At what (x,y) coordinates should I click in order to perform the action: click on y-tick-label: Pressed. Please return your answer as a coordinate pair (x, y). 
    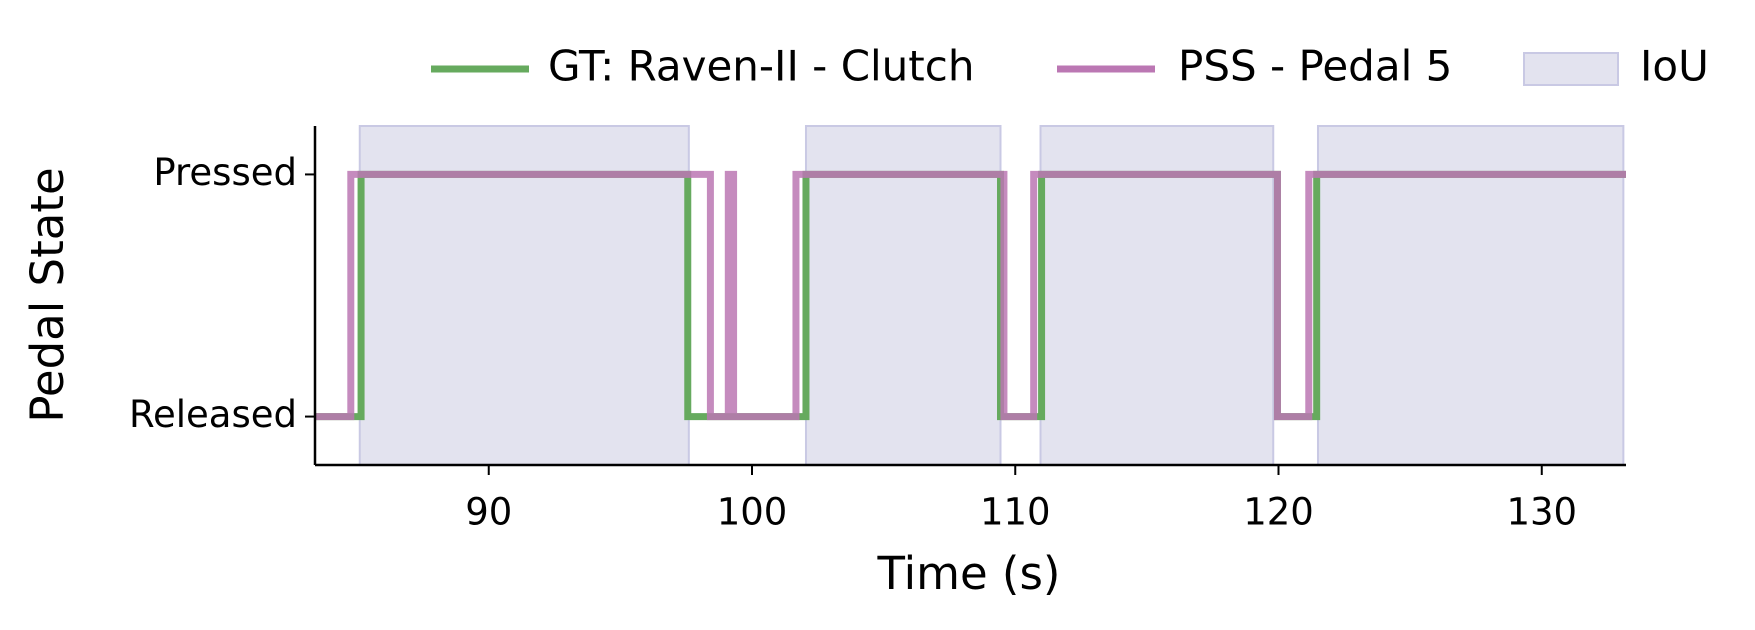
    Looking at the image, I should click on (225, 172).